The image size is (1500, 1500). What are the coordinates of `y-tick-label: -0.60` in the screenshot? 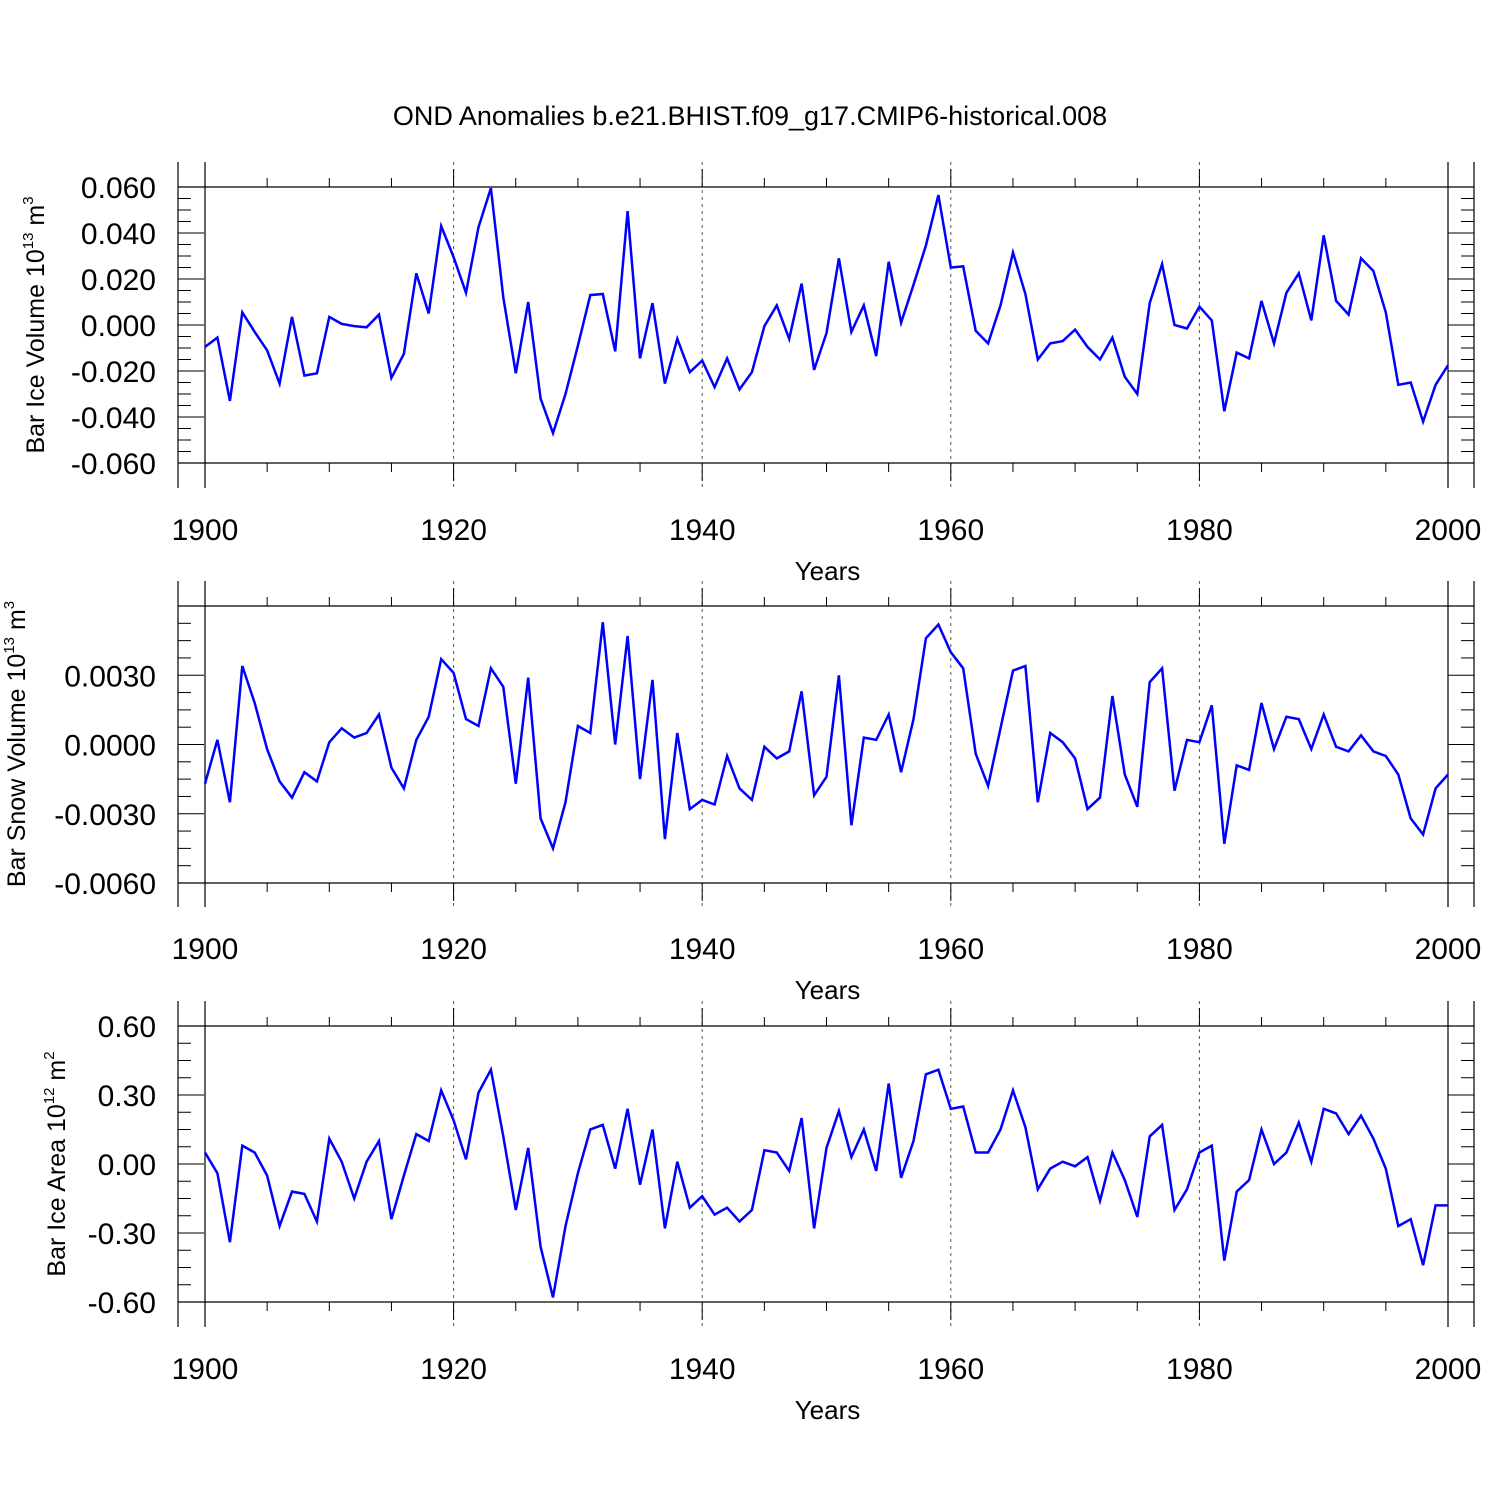 It's located at (122, 1303).